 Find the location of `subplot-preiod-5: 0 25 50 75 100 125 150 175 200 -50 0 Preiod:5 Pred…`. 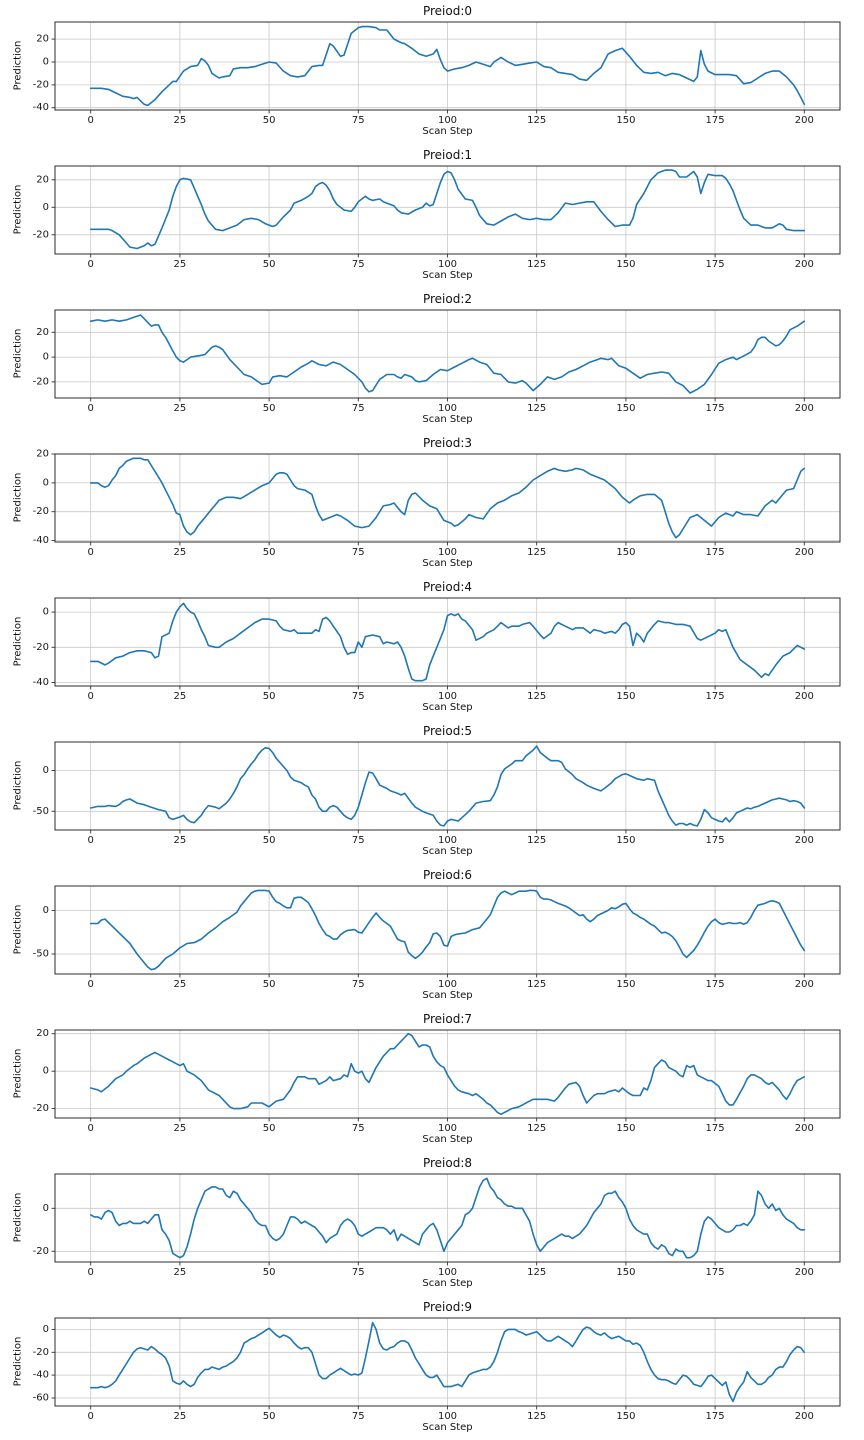

subplot-preiod-5: 0 25 50 75 100 125 150 175 200 -50 0 Preiod:5 Pred… is located at coordinates (432, 792).